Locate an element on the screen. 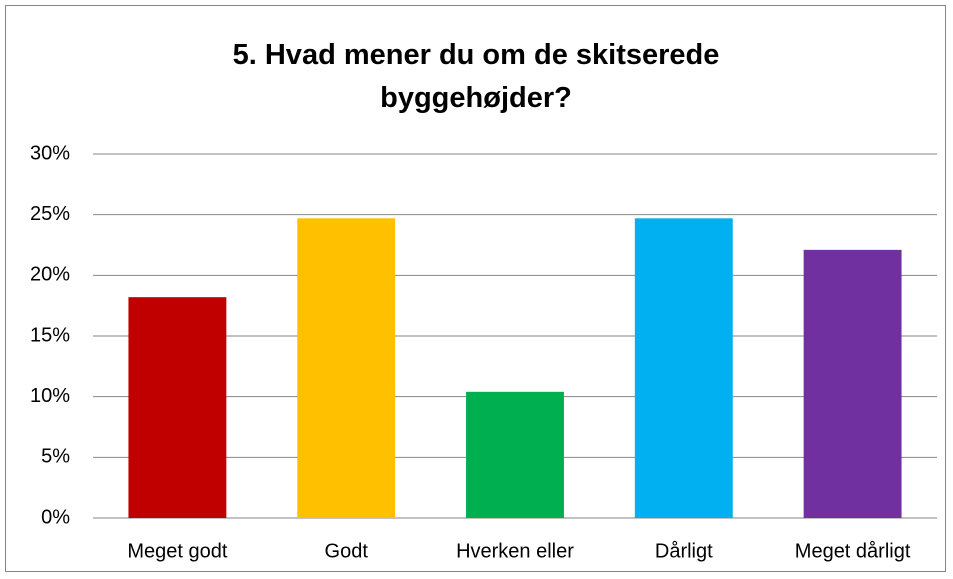 The height and width of the screenshot is (579, 953). y-tick-label: 0% is located at coordinates (55, 517).